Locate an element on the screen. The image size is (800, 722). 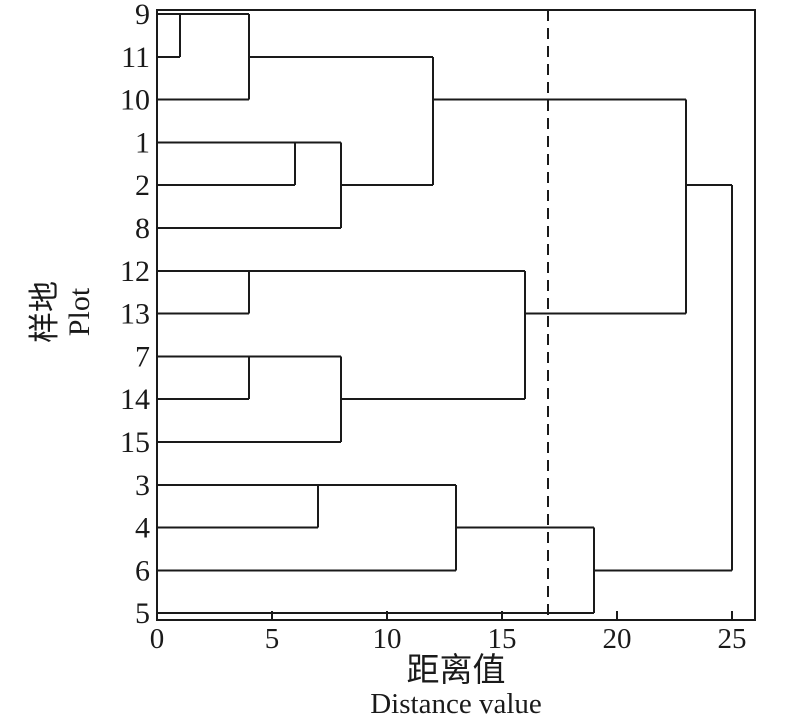
leaf-label: 11 is located at coordinates (135, 57).